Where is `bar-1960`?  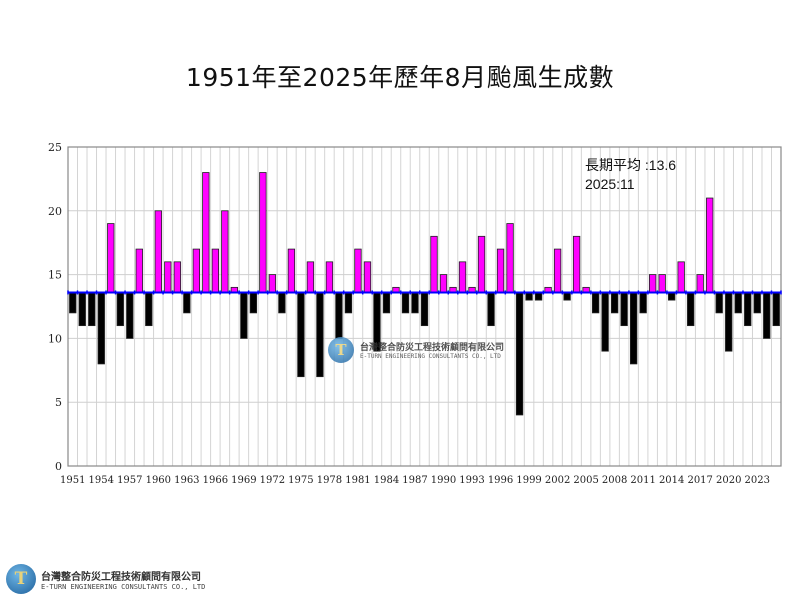
bar-1960 is located at coordinates (158, 251).